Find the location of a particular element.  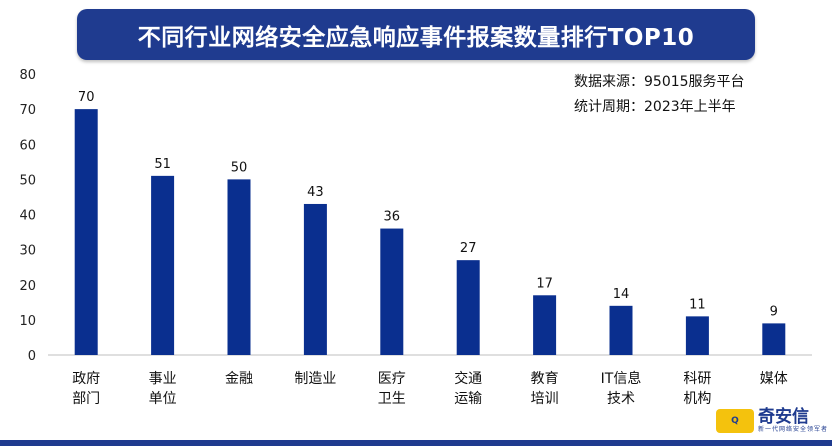

y-tick-label: 0 is located at coordinates (32, 356).